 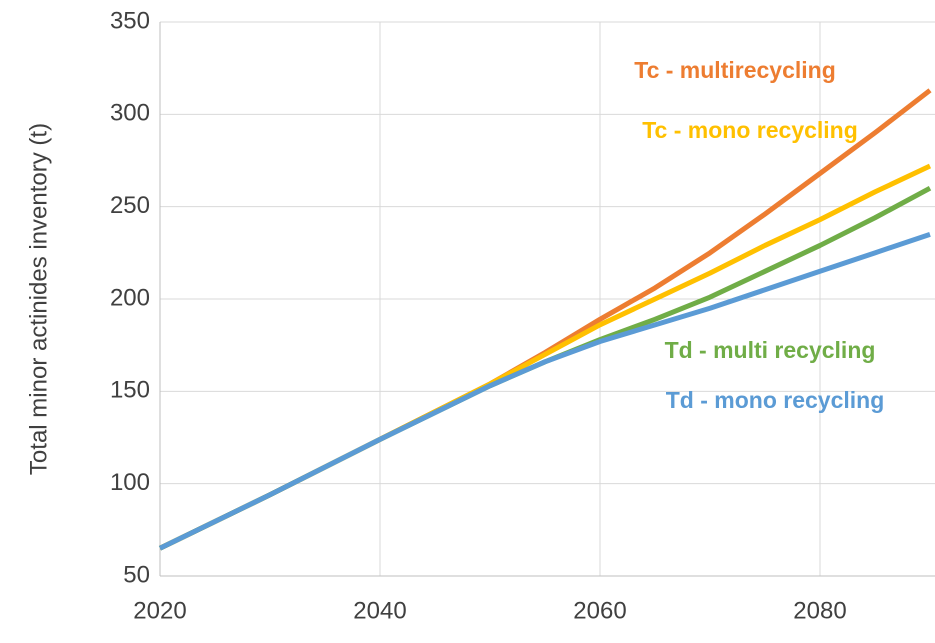 I want to click on y-tick-label: 100, so click(x=130, y=482).